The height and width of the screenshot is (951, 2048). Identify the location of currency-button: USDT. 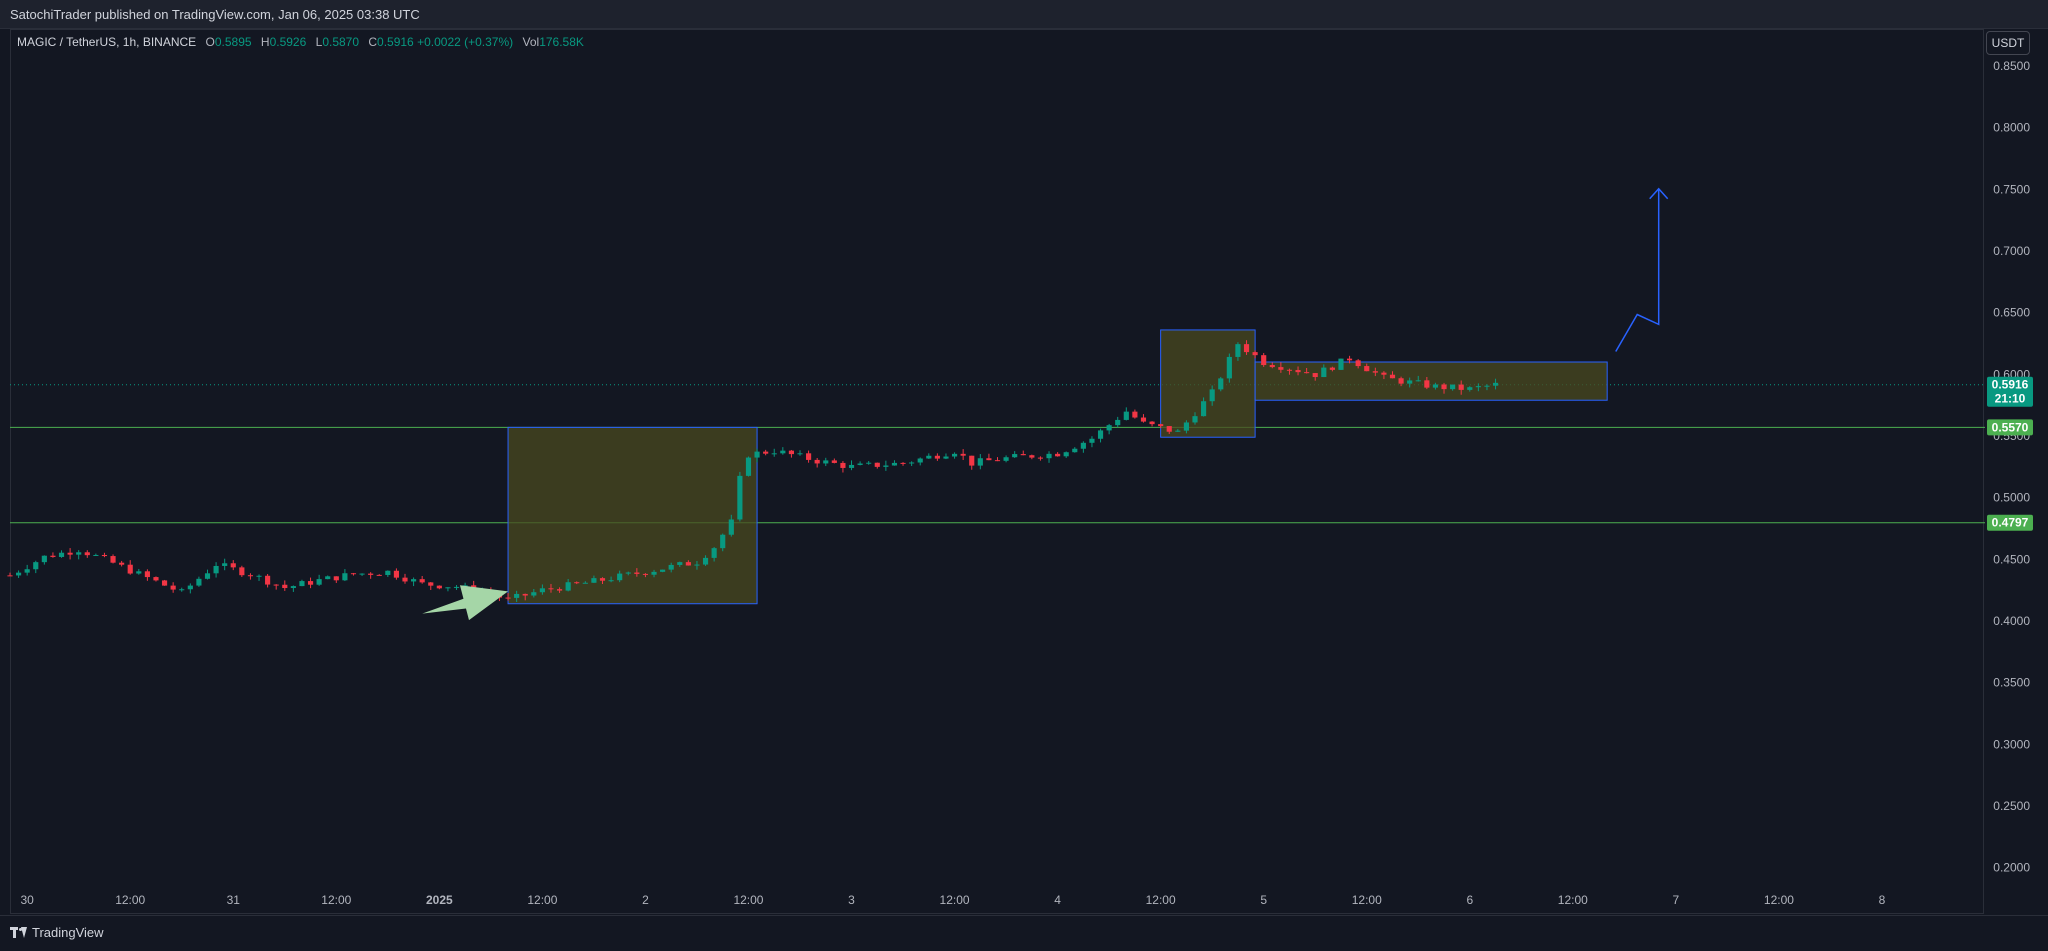
(2008, 43).